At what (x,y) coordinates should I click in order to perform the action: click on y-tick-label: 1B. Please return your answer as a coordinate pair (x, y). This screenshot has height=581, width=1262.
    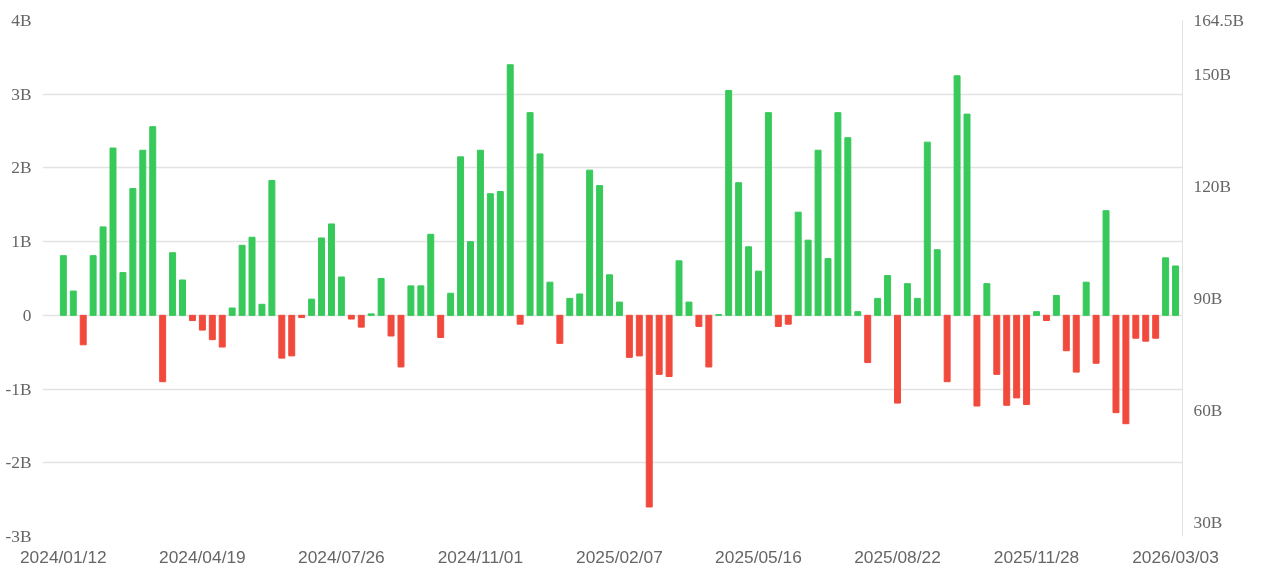
    Looking at the image, I should click on (21, 242).